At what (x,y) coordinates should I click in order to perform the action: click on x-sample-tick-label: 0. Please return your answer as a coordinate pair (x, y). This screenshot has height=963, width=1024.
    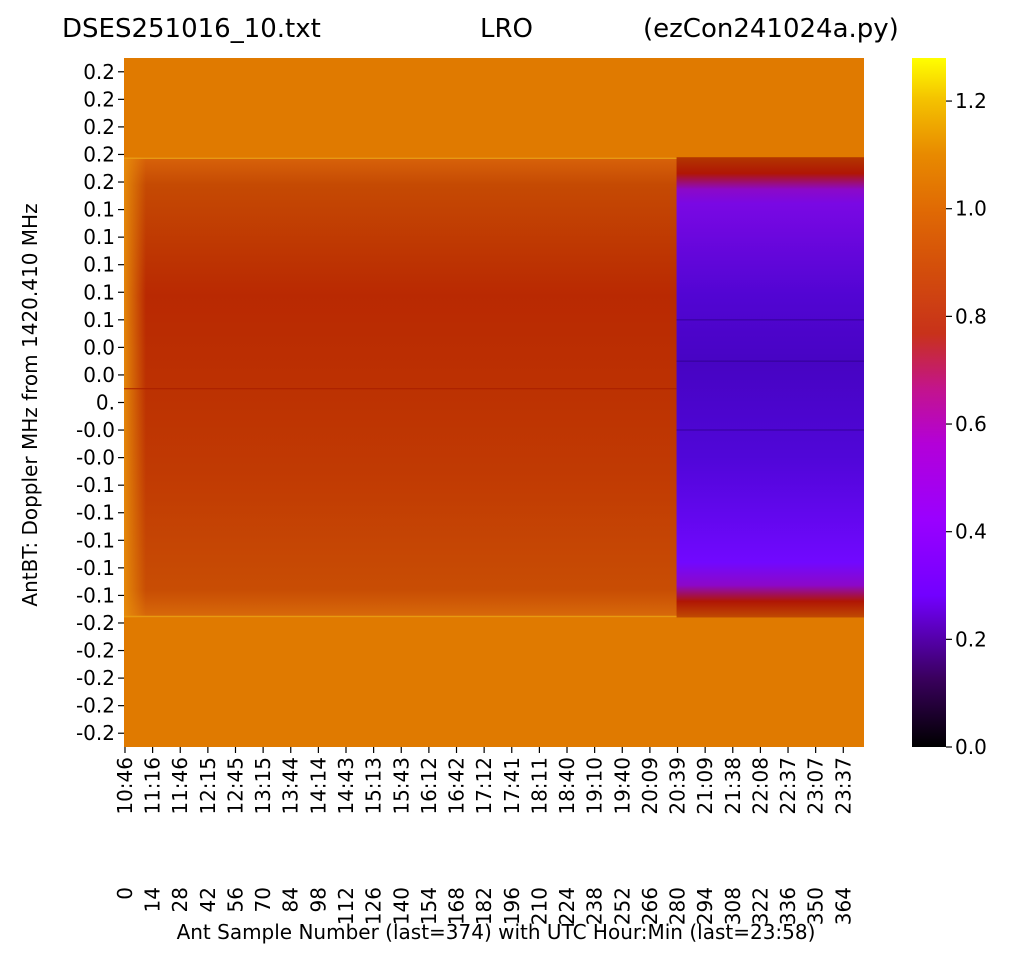
    Looking at the image, I should click on (125, 893).